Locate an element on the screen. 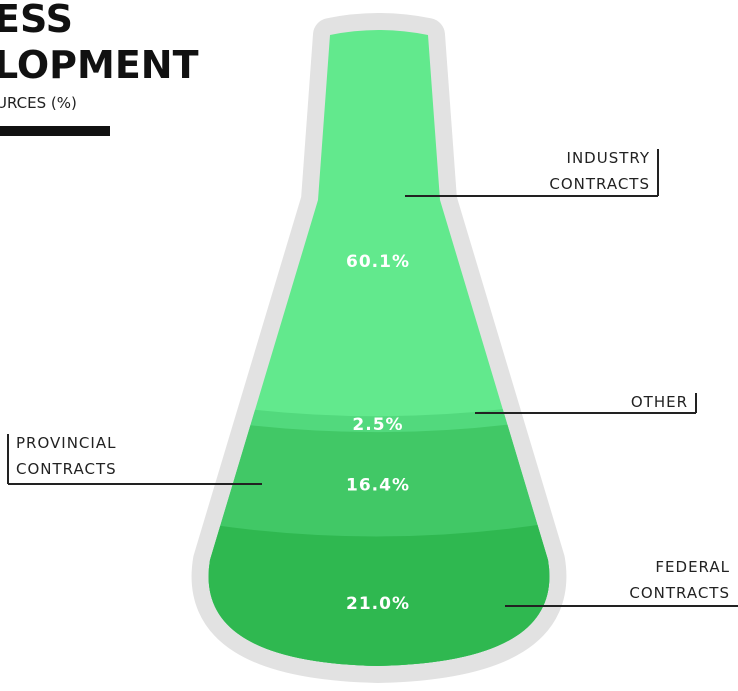 This screenshot has width=738, height=691. value-label: 21.0% is located at coordinates (378, 604).